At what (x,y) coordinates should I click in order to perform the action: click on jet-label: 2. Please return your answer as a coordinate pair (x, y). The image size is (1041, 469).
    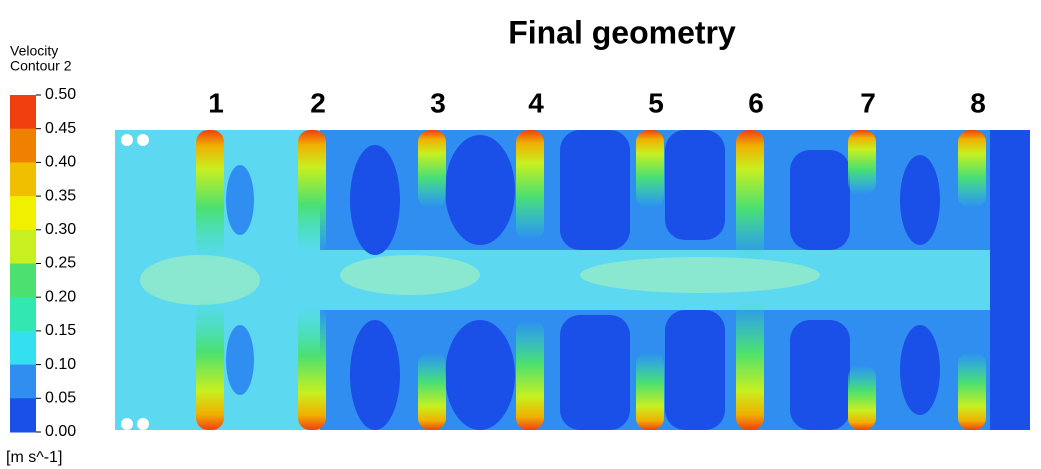
    Looking at the image, I should click on (318, 102).